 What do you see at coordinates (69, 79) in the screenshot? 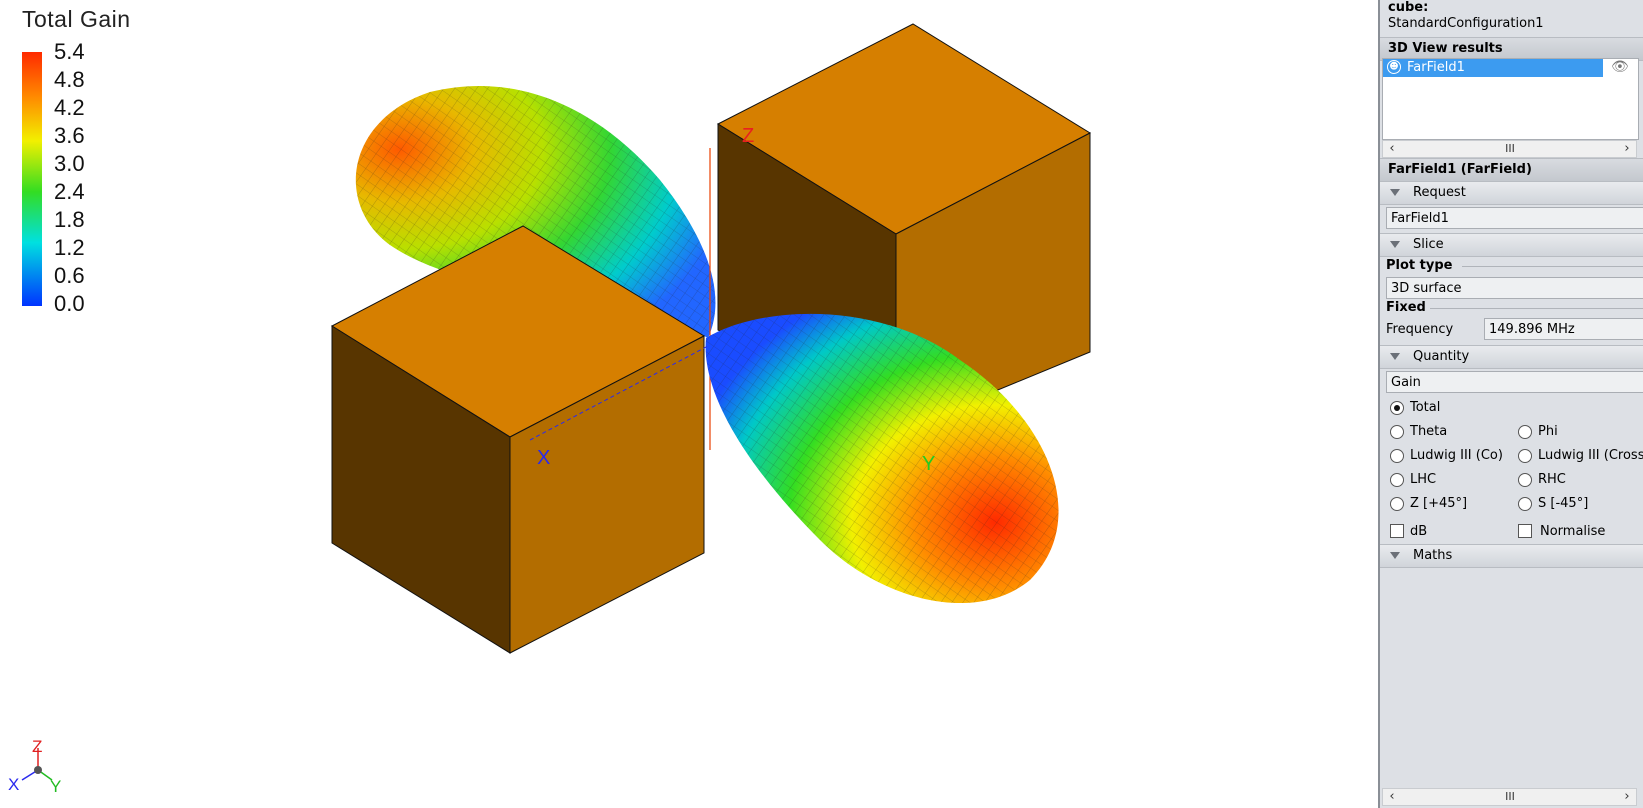
I see `legend-tick-label: 4.8` at bounding box center [69, 79].